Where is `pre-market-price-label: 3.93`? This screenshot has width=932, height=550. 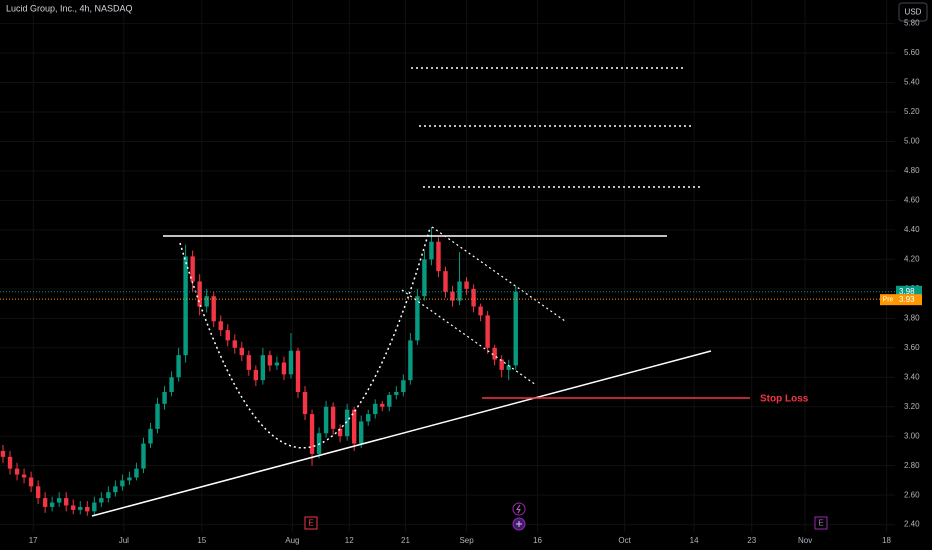 pre-market-price-label: 3.93 is located at coordinates (907, 299).